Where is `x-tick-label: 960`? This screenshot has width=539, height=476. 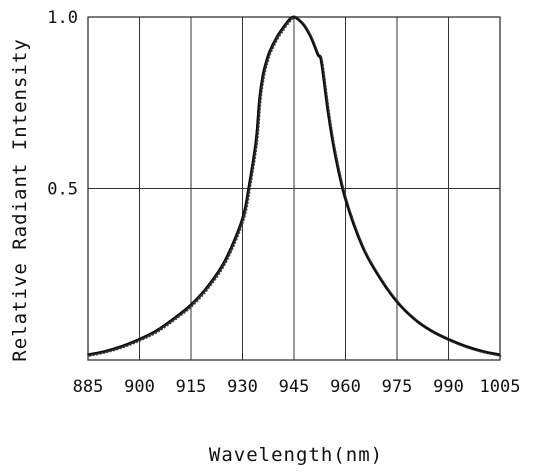
x-tick-label: 960 is located at coordinates (345, 387).